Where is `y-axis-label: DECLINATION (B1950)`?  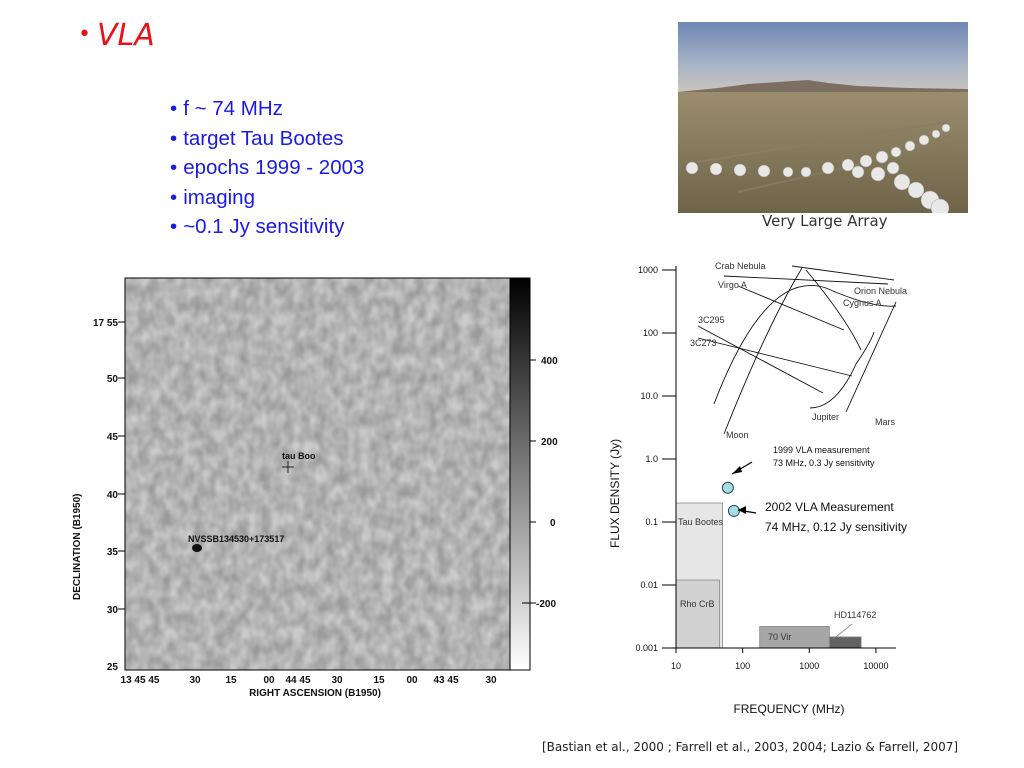
y-axis-label: DECLINATION (B1950) is located at coordinates (77, 547).